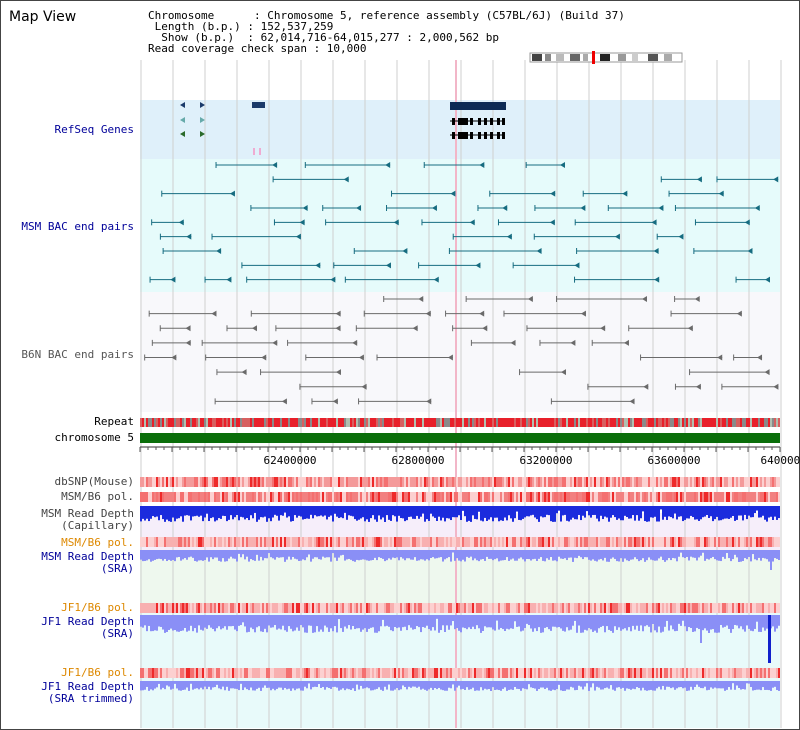  What do you see at coordinates (77, 226) in the screenshot?
I see `track-label-msm-bac: MSM BAC end pairs` at bounding box center [77, 226].